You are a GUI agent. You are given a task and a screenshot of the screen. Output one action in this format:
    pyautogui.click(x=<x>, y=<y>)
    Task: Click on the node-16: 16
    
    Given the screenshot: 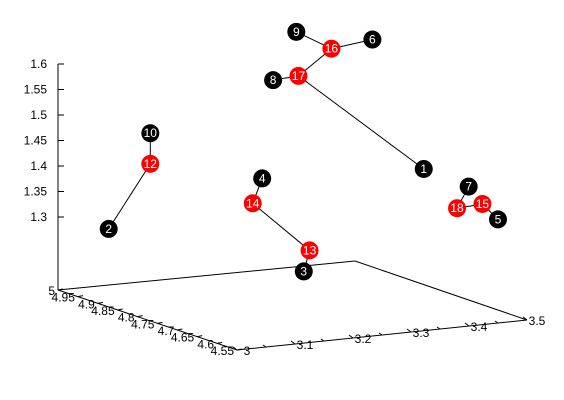 What is the action you would take?
    pyautogui.click(x=331, y=48)
    